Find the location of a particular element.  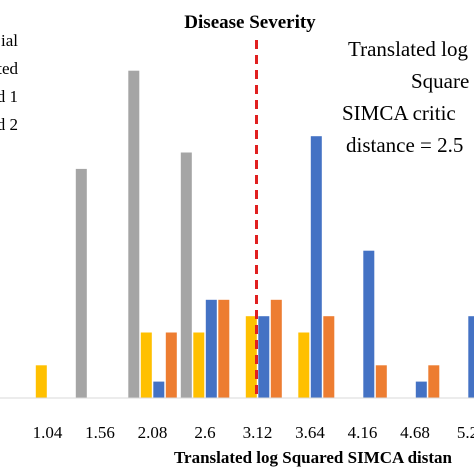

legend-item-2: ated is located at coordinates (9, 68).